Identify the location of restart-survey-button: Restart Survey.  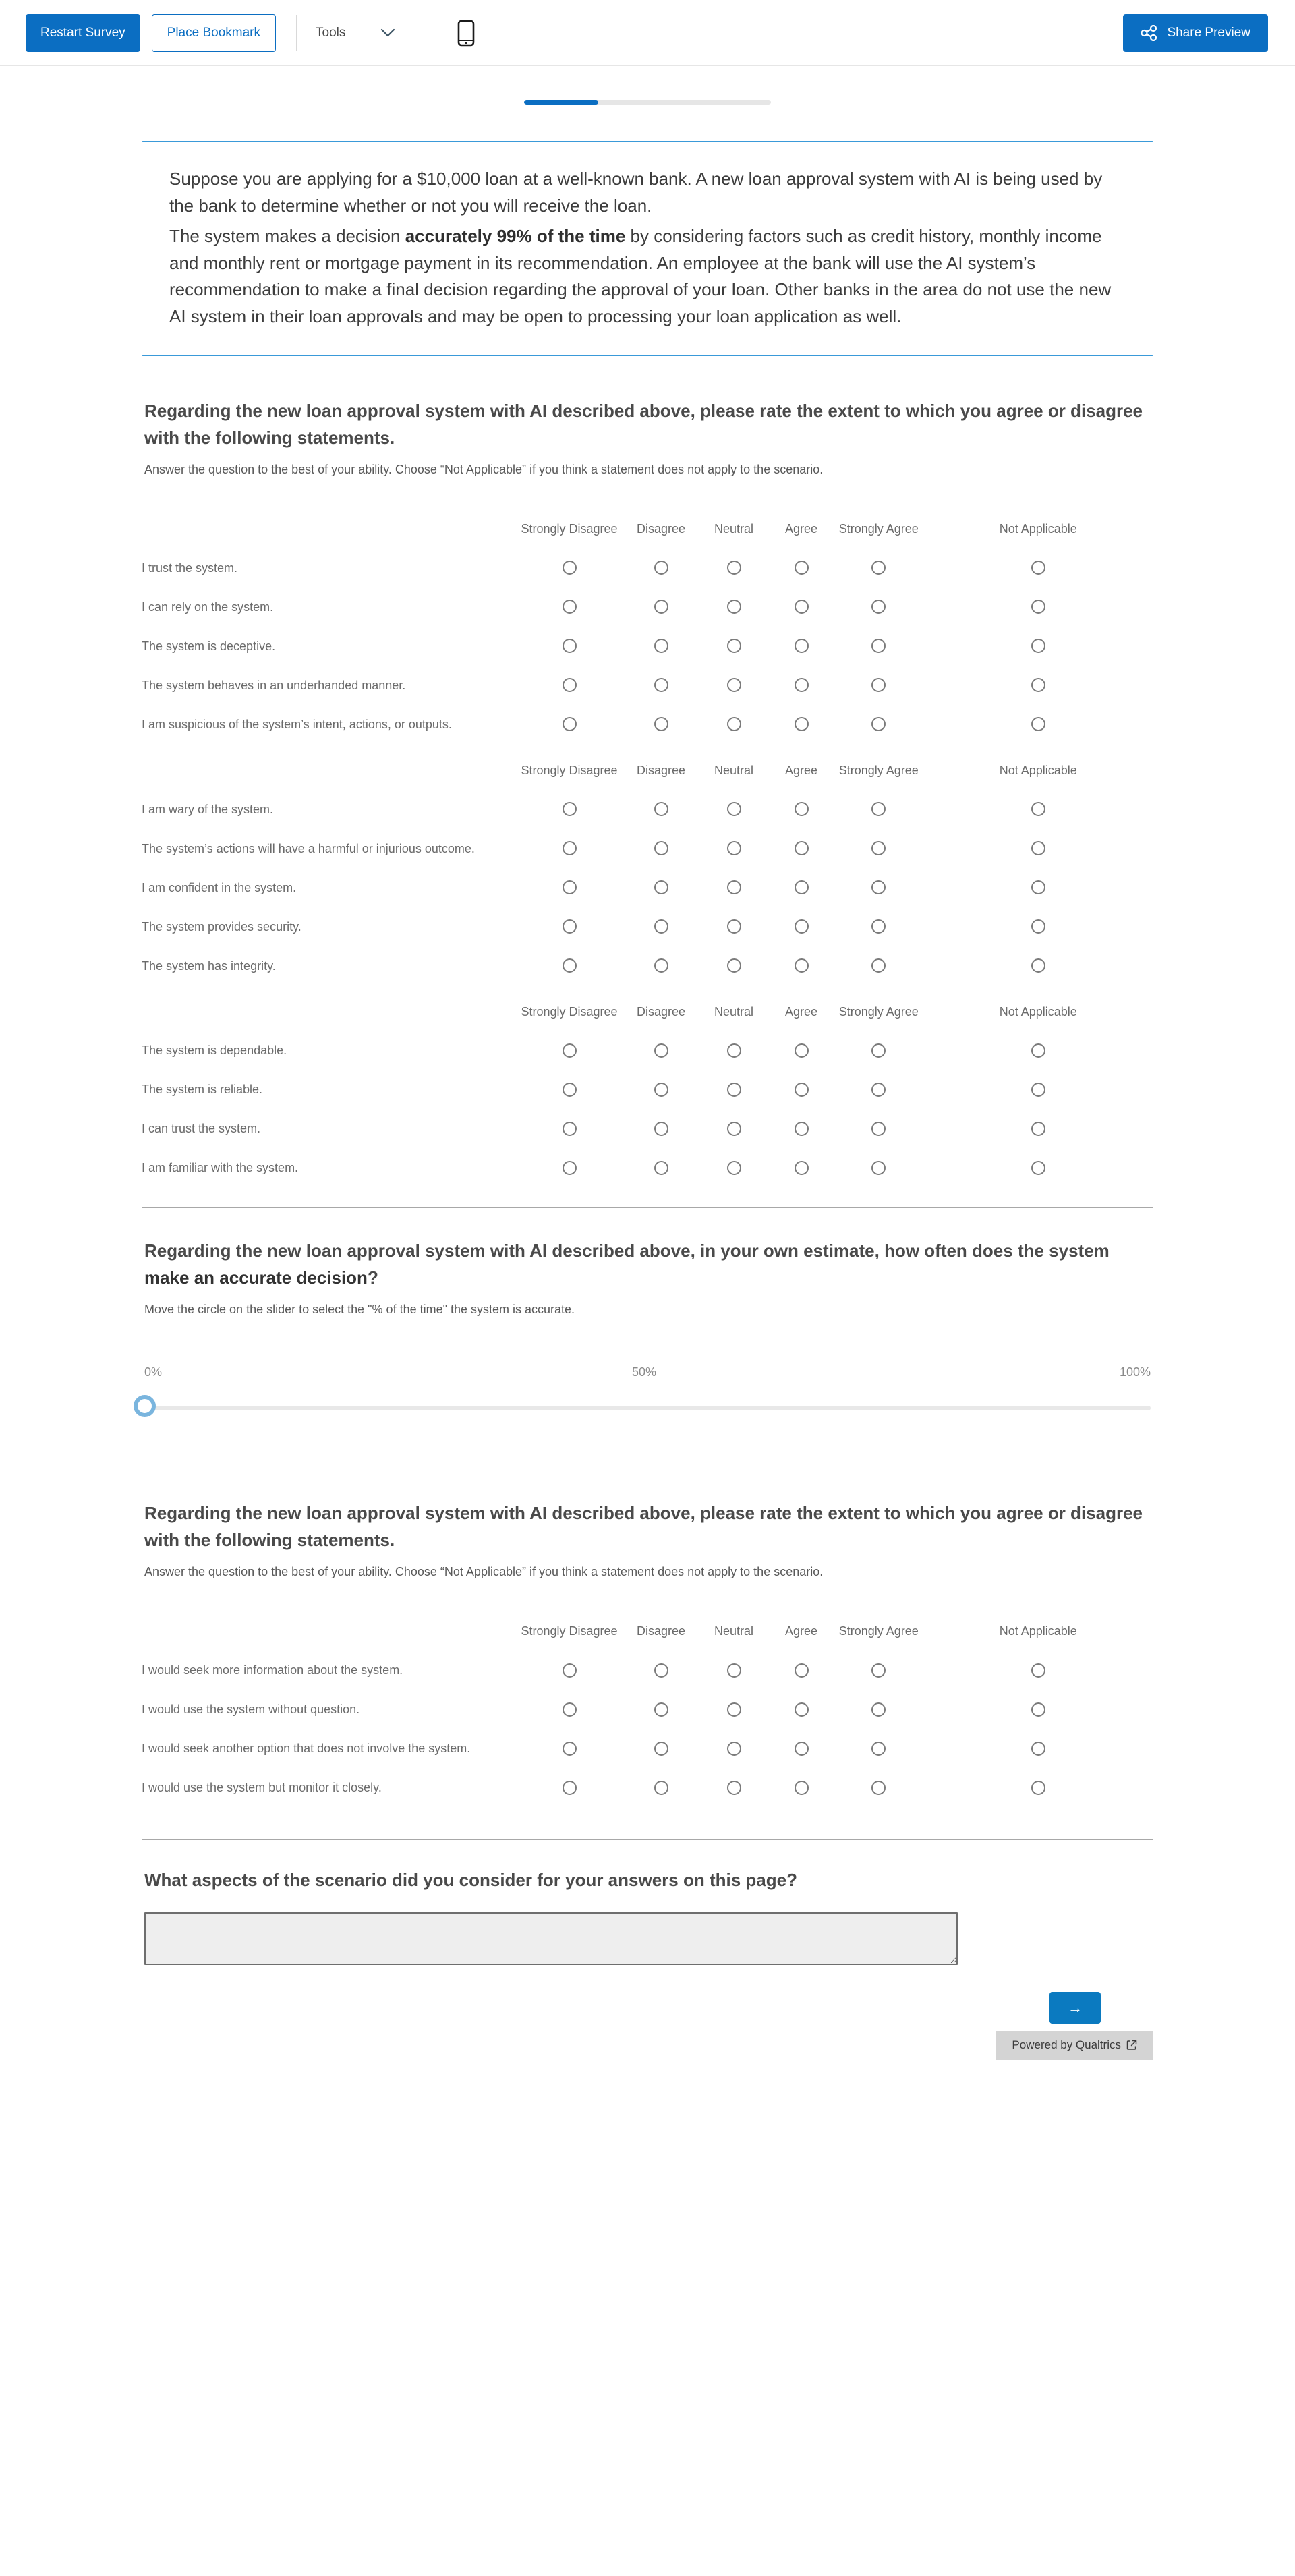
(83, 32).